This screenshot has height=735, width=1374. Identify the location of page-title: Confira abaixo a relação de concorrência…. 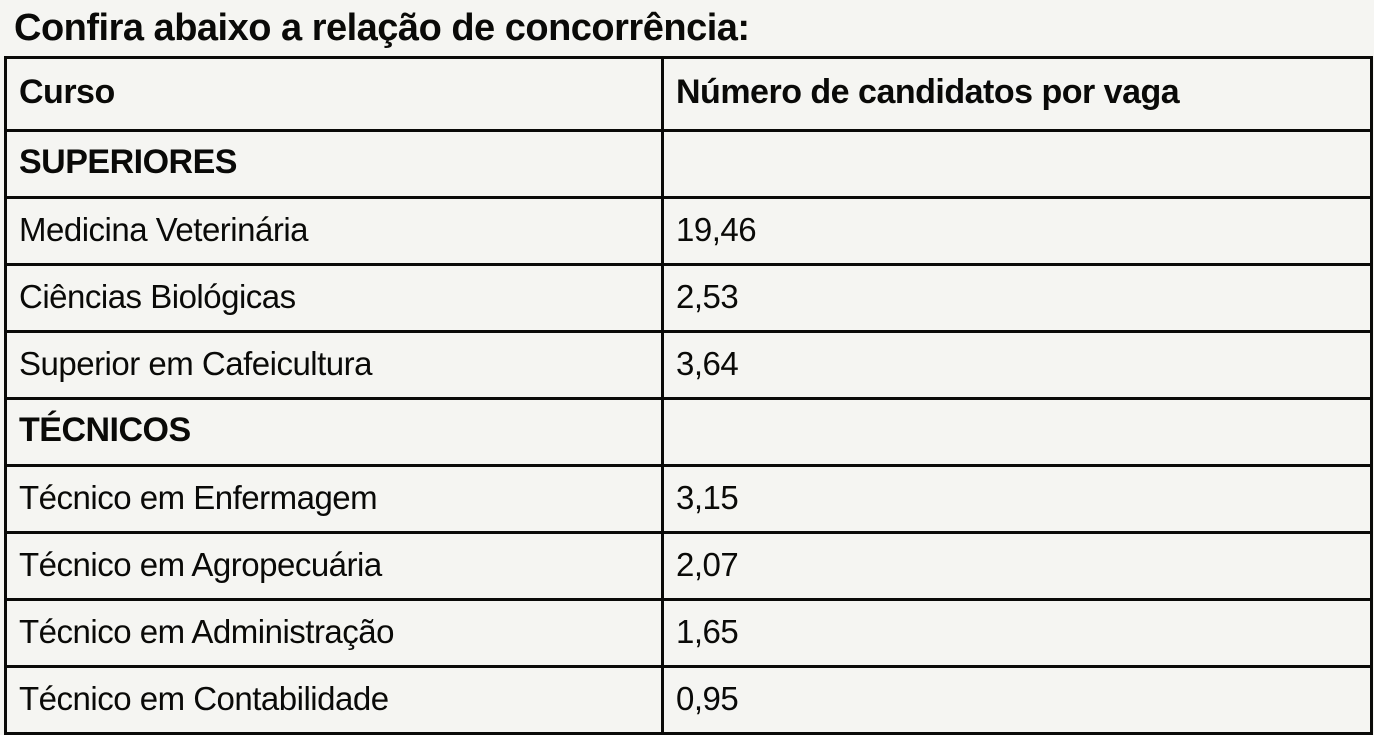
(382, 28).